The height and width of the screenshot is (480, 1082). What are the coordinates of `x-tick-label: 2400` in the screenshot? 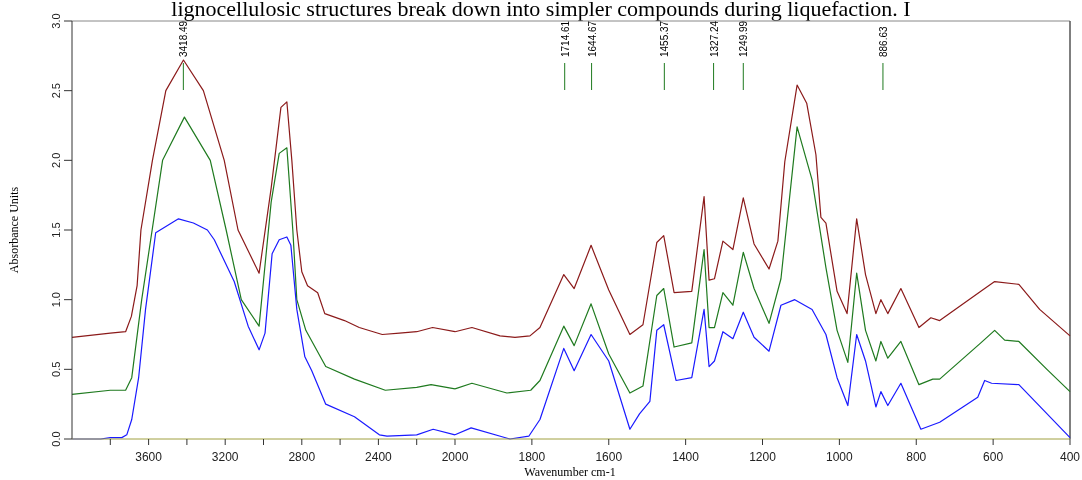 It's located at (379, 457).